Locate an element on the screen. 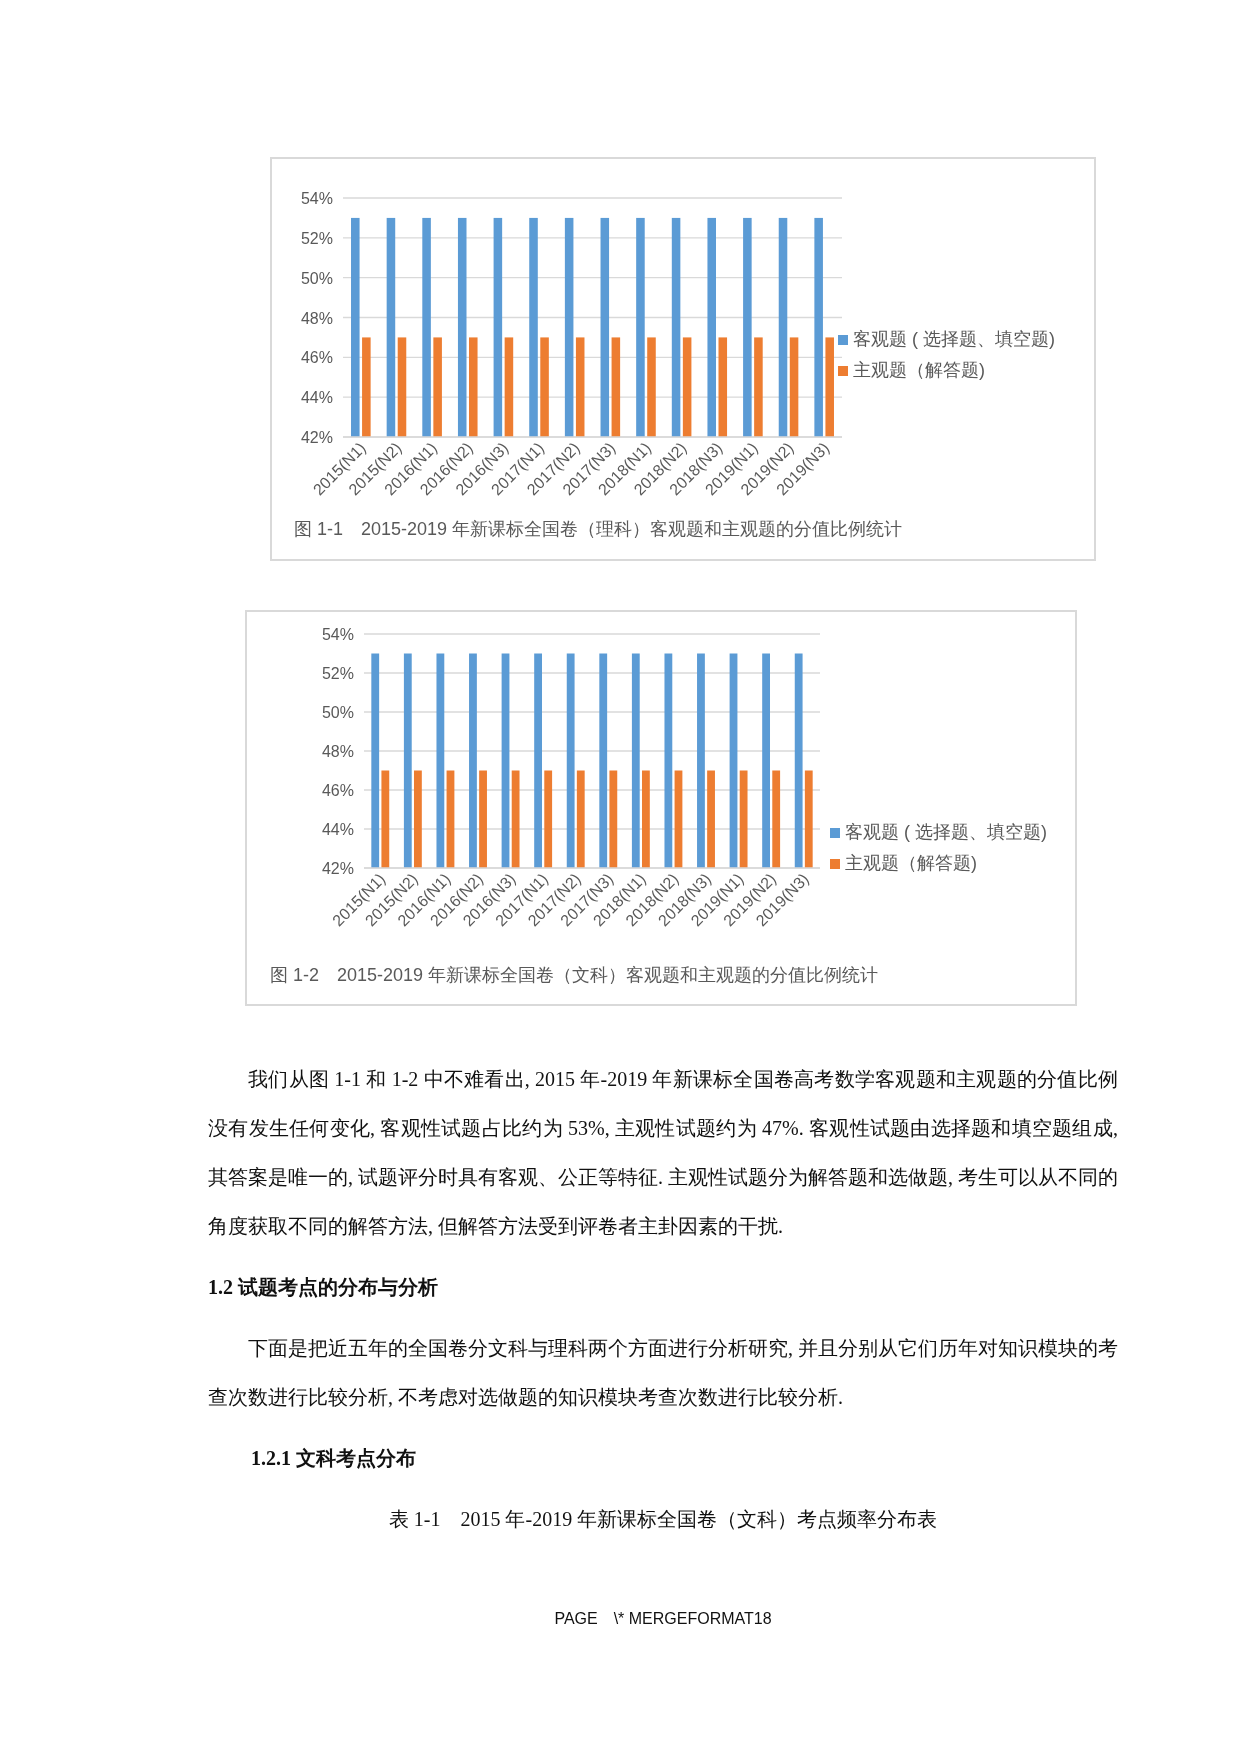 This screenshot has width=1234, height=1748. text: PAGE \* MERGEFORMAT18 is located at coordinates (663, 1619).